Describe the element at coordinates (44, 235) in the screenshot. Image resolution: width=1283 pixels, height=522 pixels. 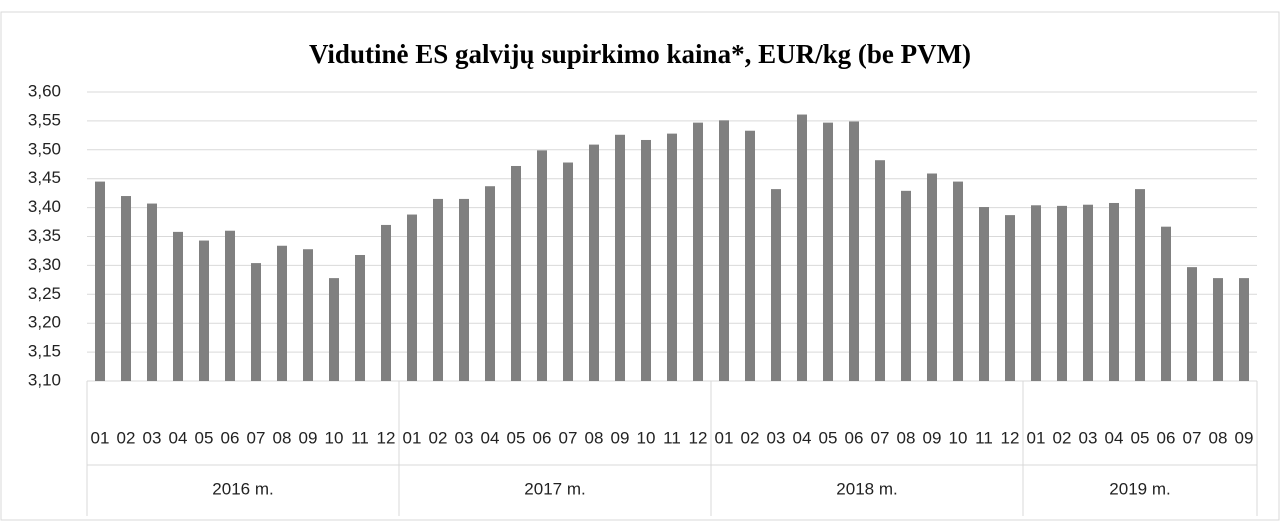
I see `y-tick-label: 3,35` at that location.